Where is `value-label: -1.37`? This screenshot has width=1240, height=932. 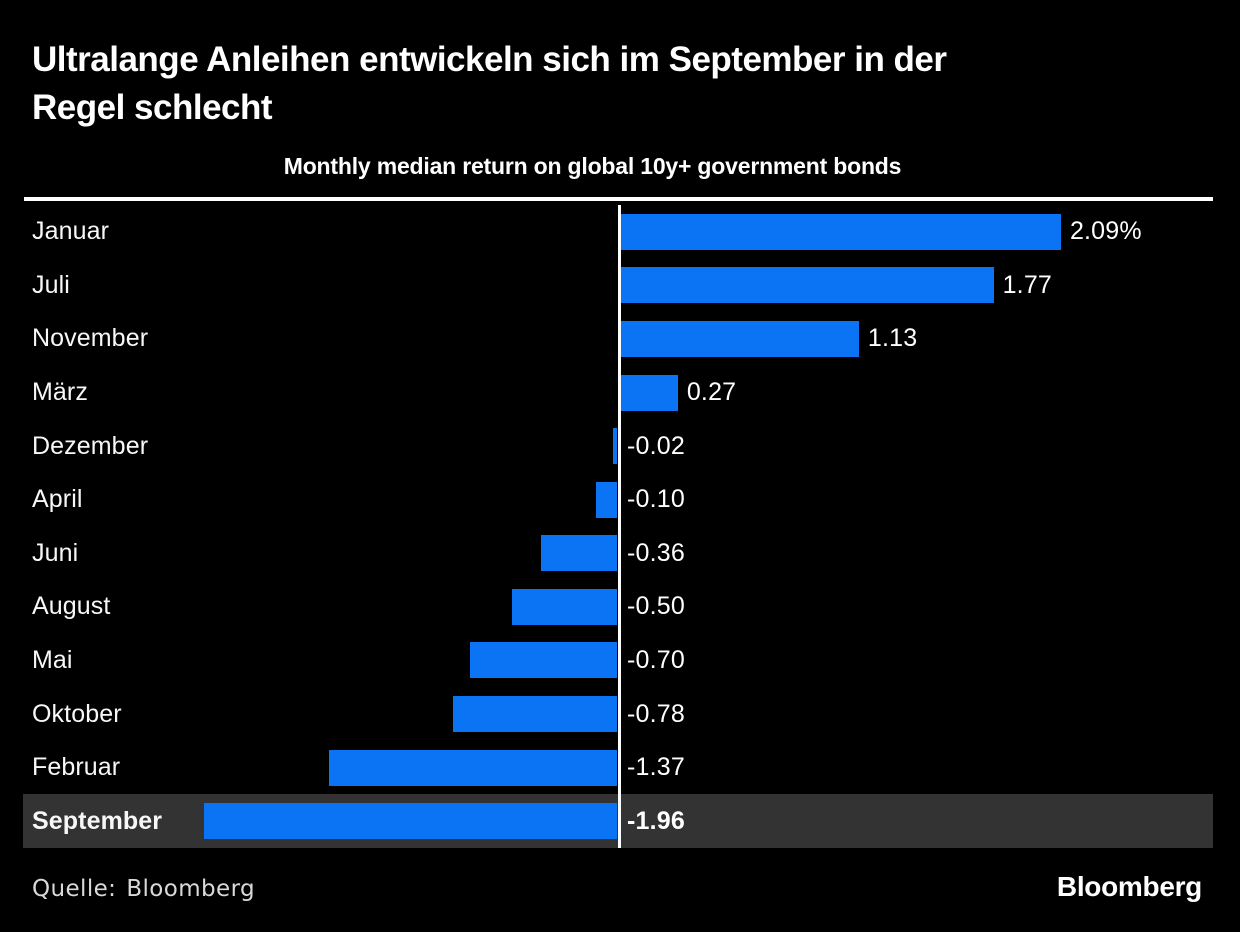 value-label: -1.37 is located at coordinates (656, 767).